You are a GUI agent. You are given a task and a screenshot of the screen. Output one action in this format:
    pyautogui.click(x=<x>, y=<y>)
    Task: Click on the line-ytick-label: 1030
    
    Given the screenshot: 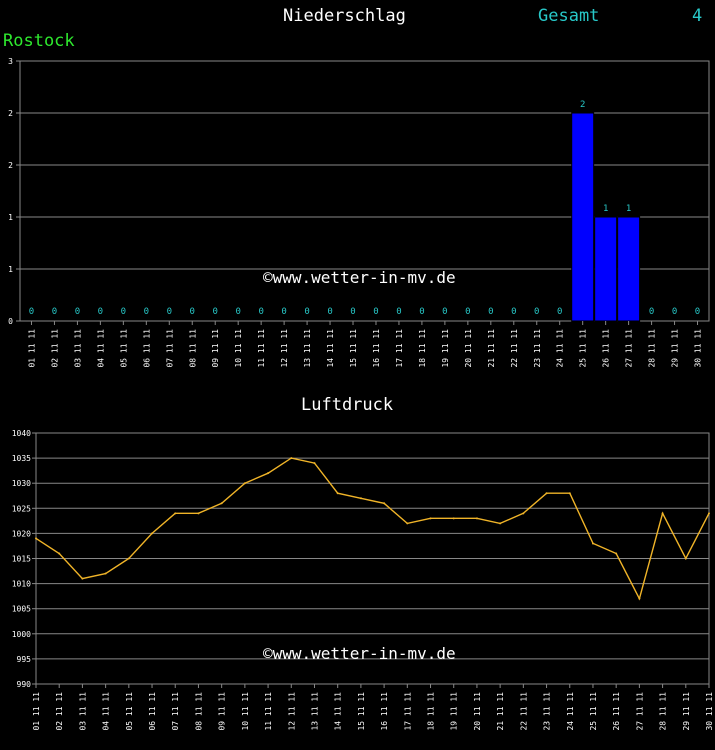 What is the action you would take?
    pyautogui.click(x=21, y=483)
    